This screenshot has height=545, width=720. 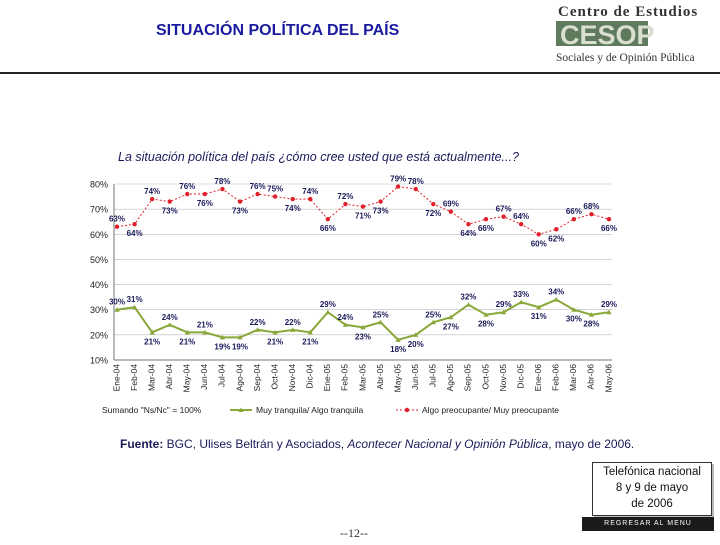 What do you see at coordinates (134, 377) in the screenshot?
I see `x-tick-label: Feb-04` at bounding box center [134, 377].